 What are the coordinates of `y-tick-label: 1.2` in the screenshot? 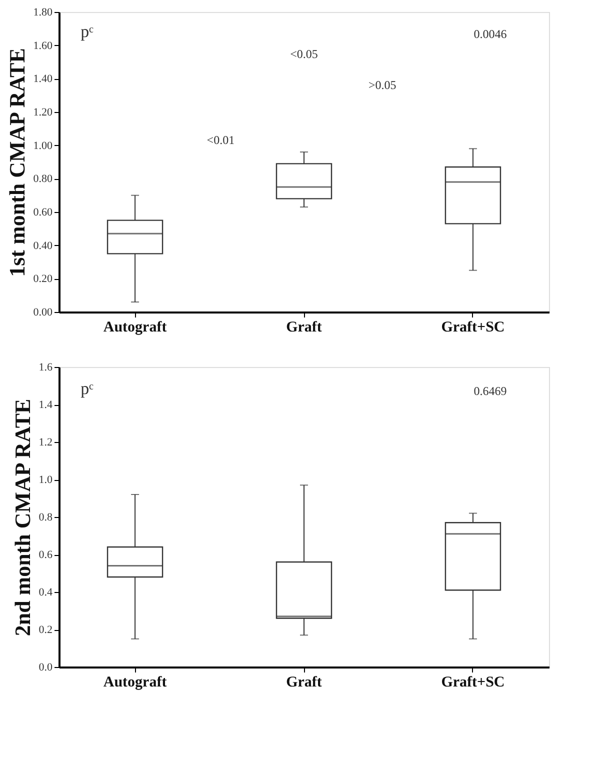 It's located at (45, 442).